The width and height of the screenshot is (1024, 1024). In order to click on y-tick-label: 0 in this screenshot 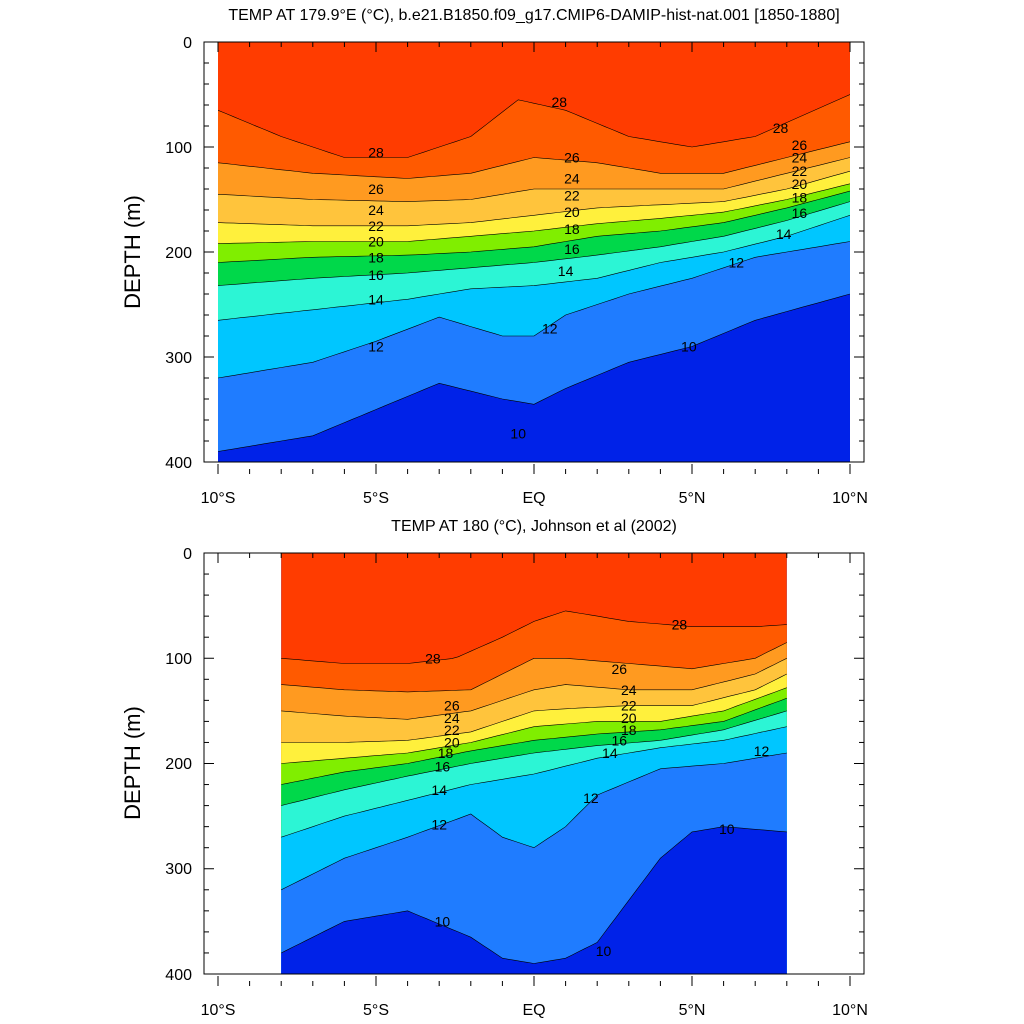, I will do `click(187, 43)`.